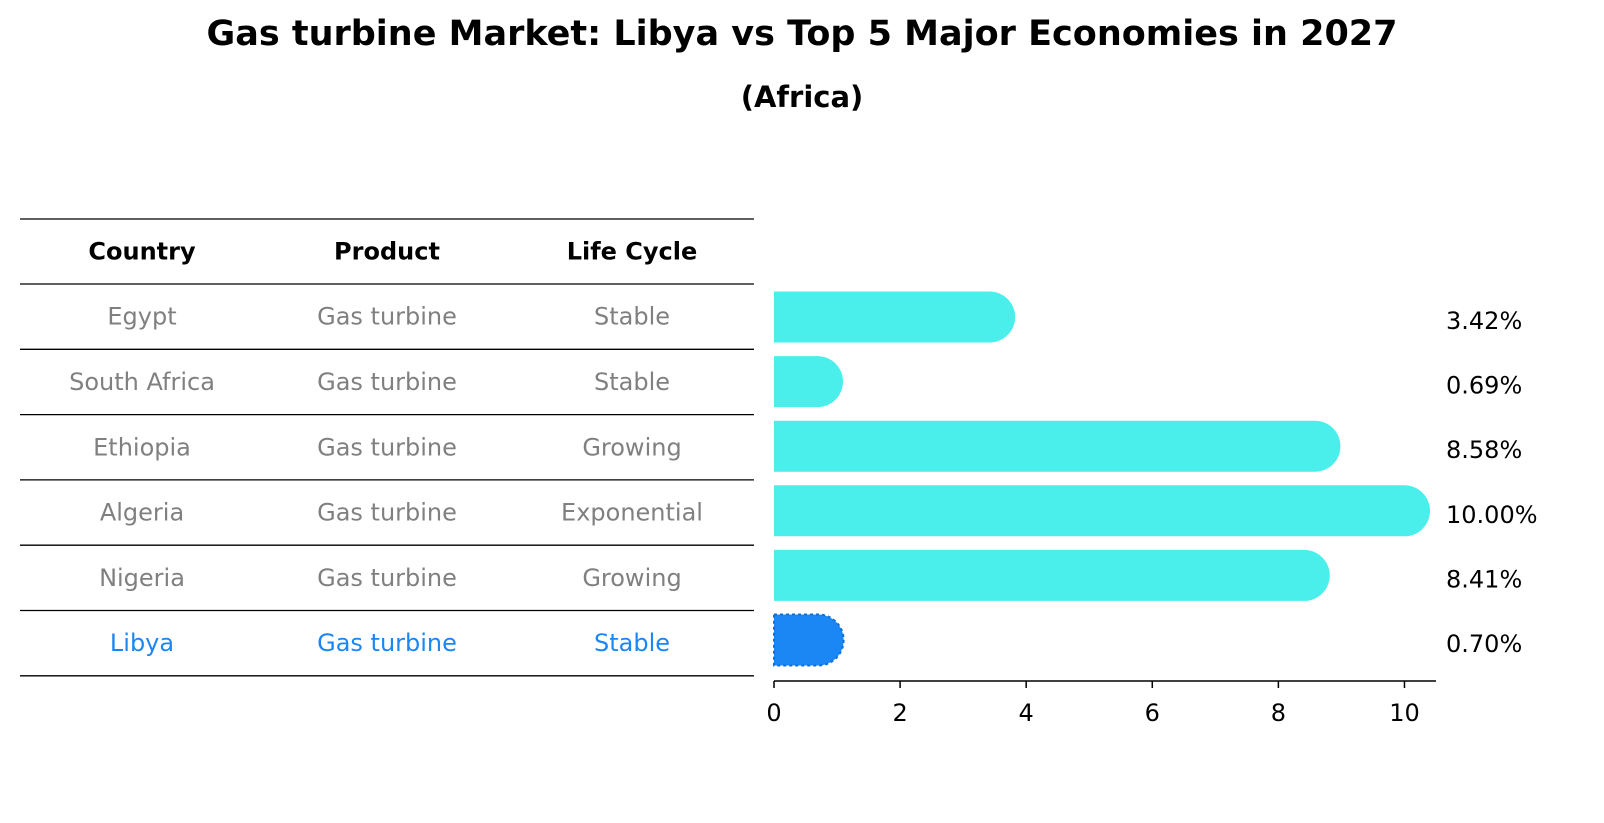 The height and width of the screenshot is (823, 1604). I want to click on value-label: 10.00%, so click(1492, 515).